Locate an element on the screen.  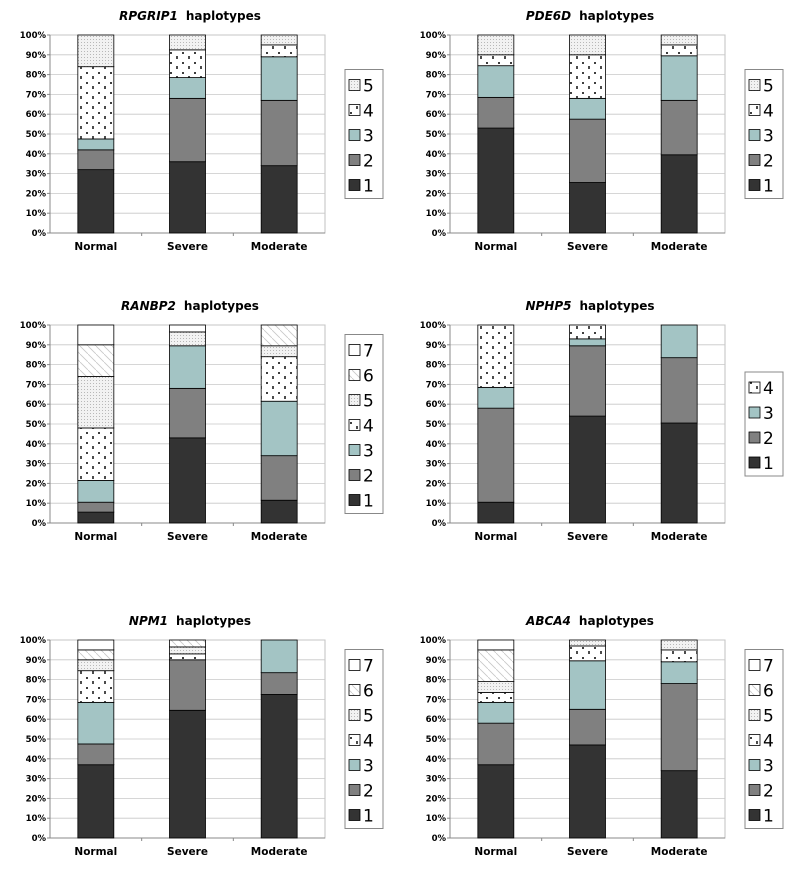
y-tick-label: 10% is located at coordinates (36, 819).